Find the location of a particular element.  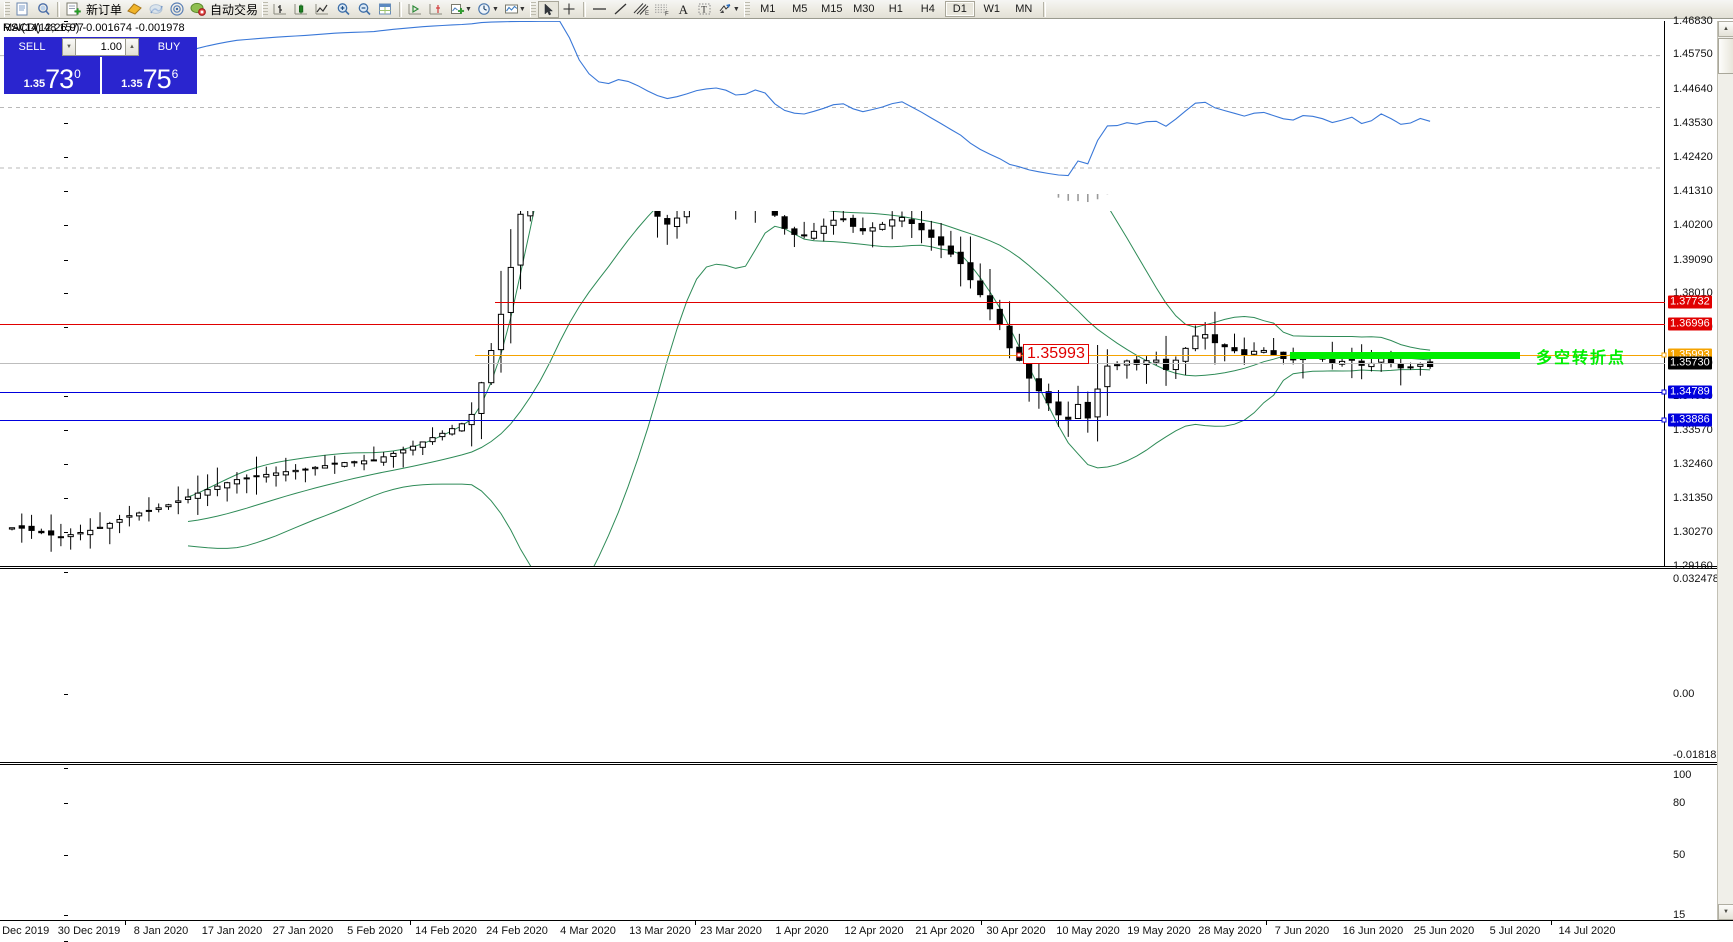

price-level-badge: 1.36996 is located at coordinates (1690, 324).